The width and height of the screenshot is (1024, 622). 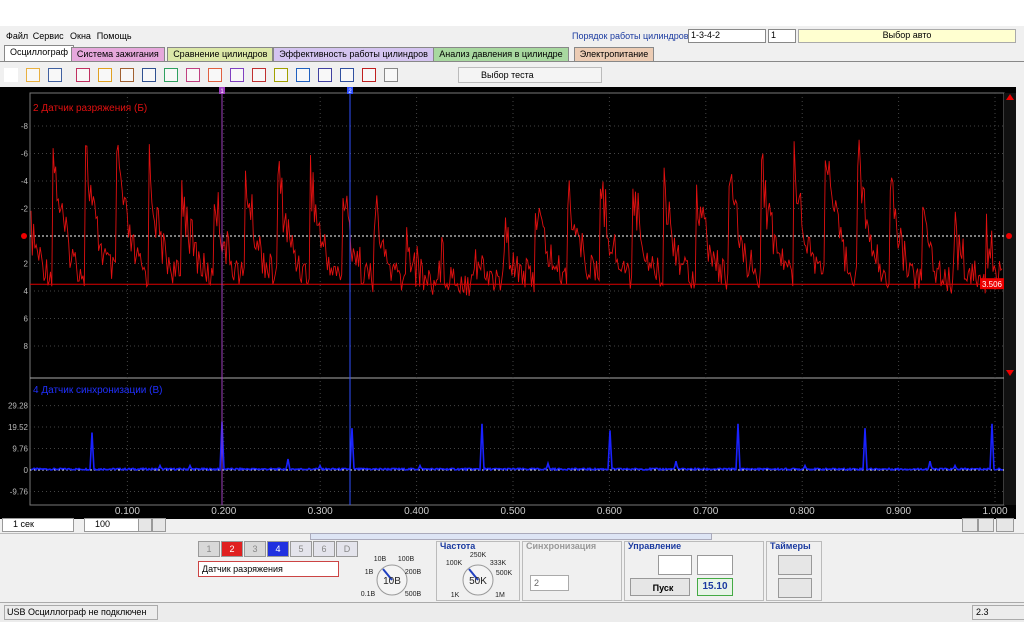 I want to click on tab-line, so click(x=512, y=61).